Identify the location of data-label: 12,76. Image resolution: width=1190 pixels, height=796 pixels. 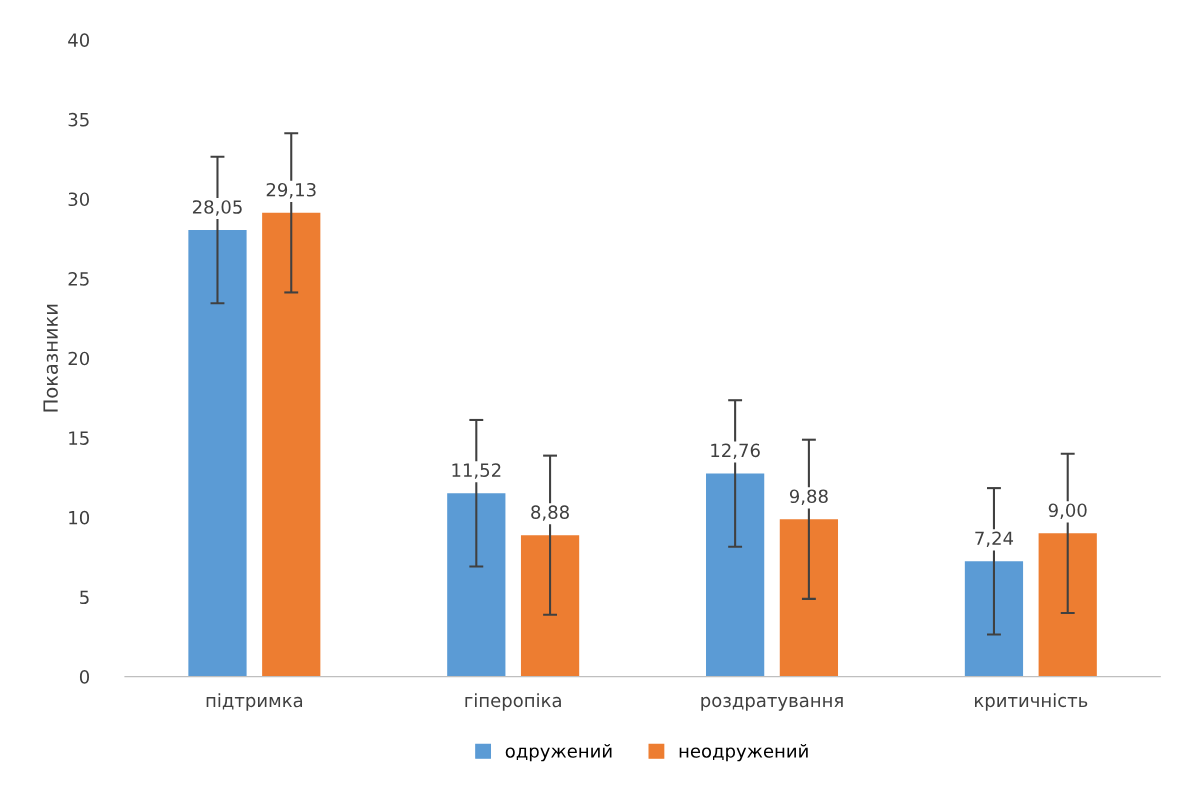
(735, 451).